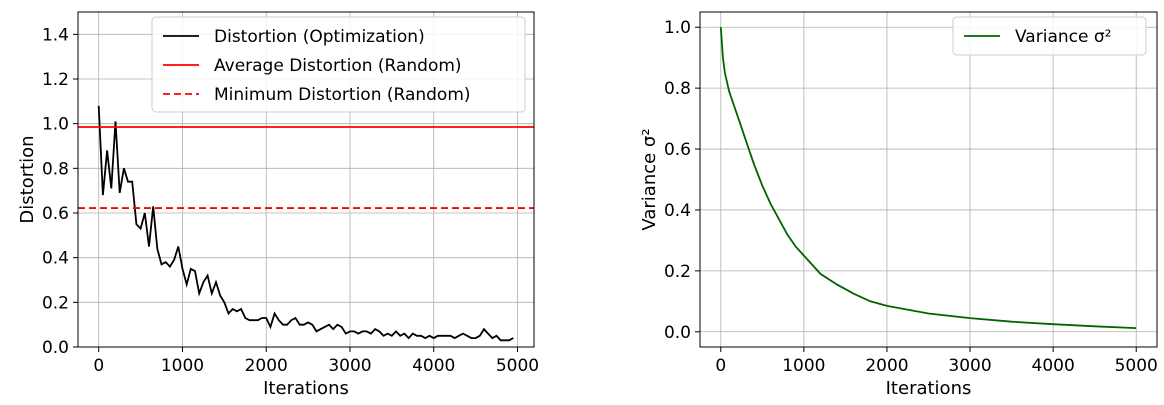  What do you see at coordinates (27, 179) in the screenshot?
I see `y-axis-label: Distortion` at bounding box center [27, 179].